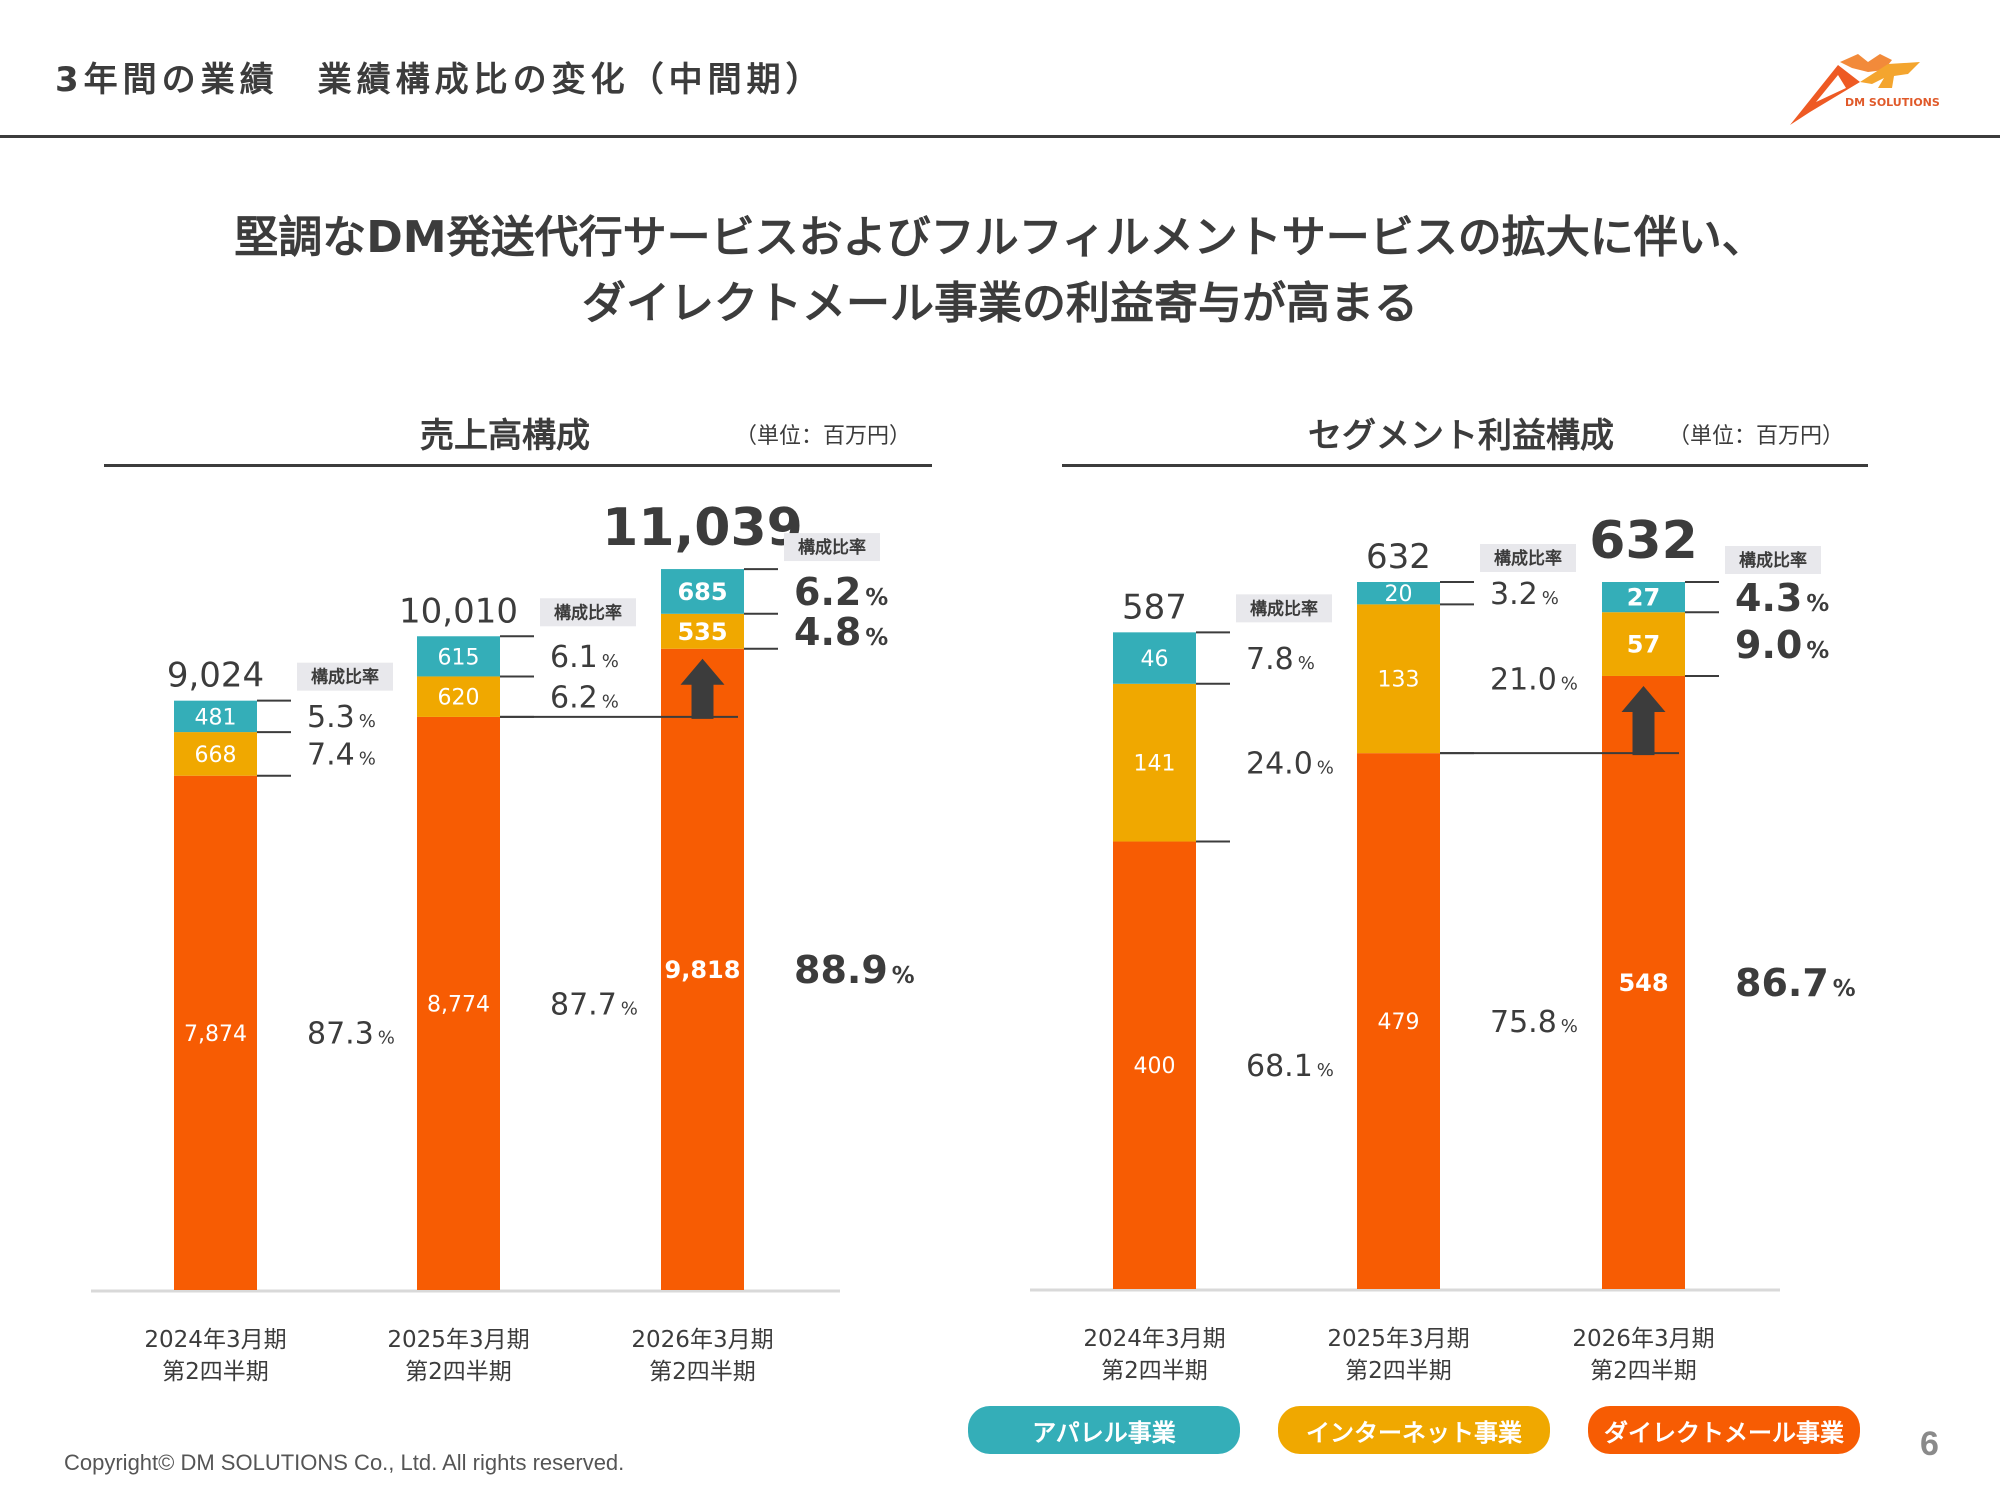  What do you see at coordinates (1290, 1066) in the screenshot?
I see `ratio-value-direct-mail: 68.1%` at bounding box center [1290, 1066].